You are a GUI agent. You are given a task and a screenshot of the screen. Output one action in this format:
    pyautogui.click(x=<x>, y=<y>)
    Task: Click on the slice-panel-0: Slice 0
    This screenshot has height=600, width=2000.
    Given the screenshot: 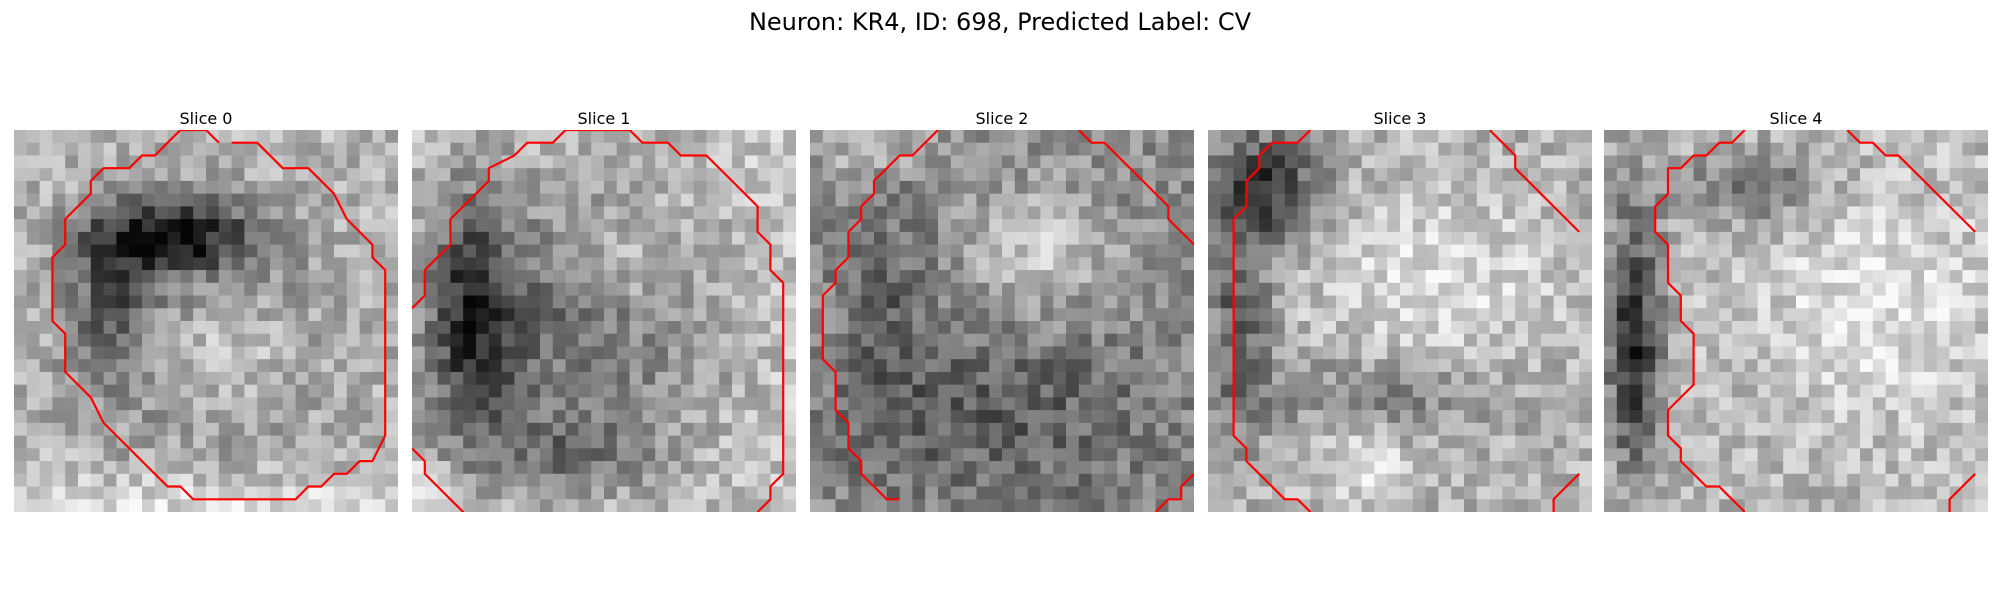 What is the action you would take?
    pyautogui.click(x=206, y=310)
    